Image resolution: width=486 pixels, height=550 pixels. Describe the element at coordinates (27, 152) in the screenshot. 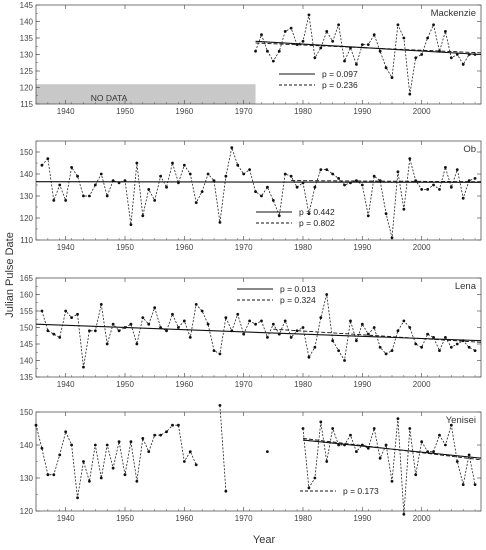

I see `y-tick-label: 150` at that location.